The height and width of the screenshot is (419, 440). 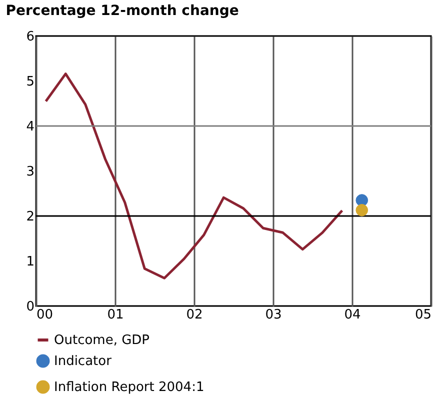 I want to click on x-tick-label: 05, so click(x=423, y=315).